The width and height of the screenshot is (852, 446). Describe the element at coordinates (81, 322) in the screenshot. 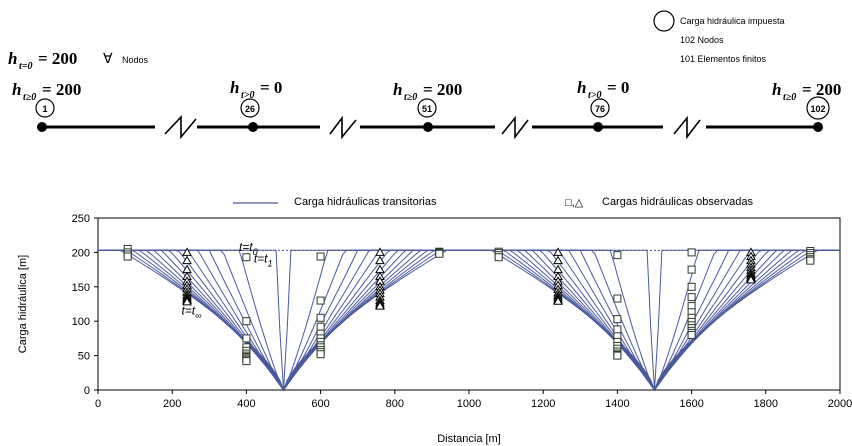

I see `y-tick-label: 100` at that location.